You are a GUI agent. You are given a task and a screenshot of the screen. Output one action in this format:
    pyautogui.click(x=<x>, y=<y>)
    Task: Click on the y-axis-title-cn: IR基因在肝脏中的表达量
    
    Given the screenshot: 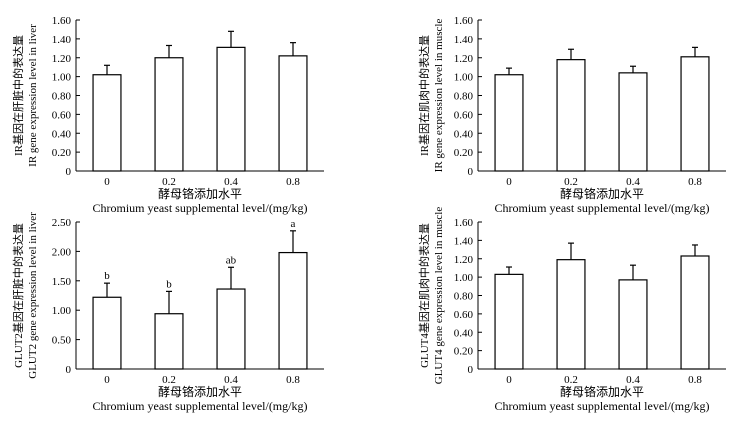 What is the action you would take?
    pyautogui.click(x=18, y=95)
    